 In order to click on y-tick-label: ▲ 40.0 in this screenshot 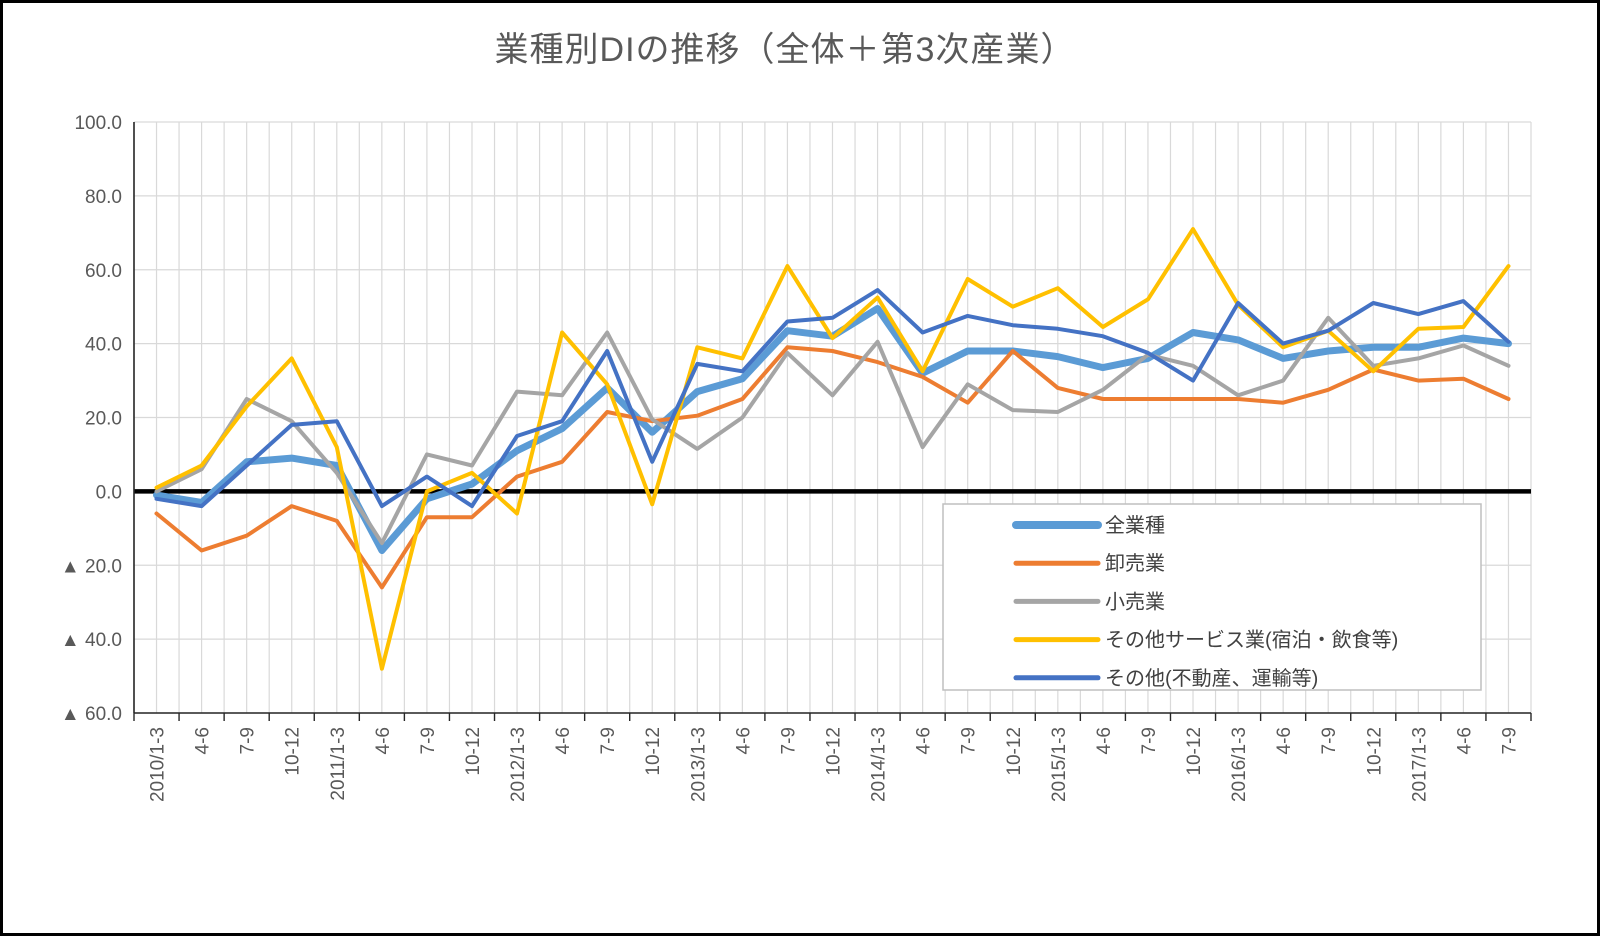, I will do `click(91, 640)`.